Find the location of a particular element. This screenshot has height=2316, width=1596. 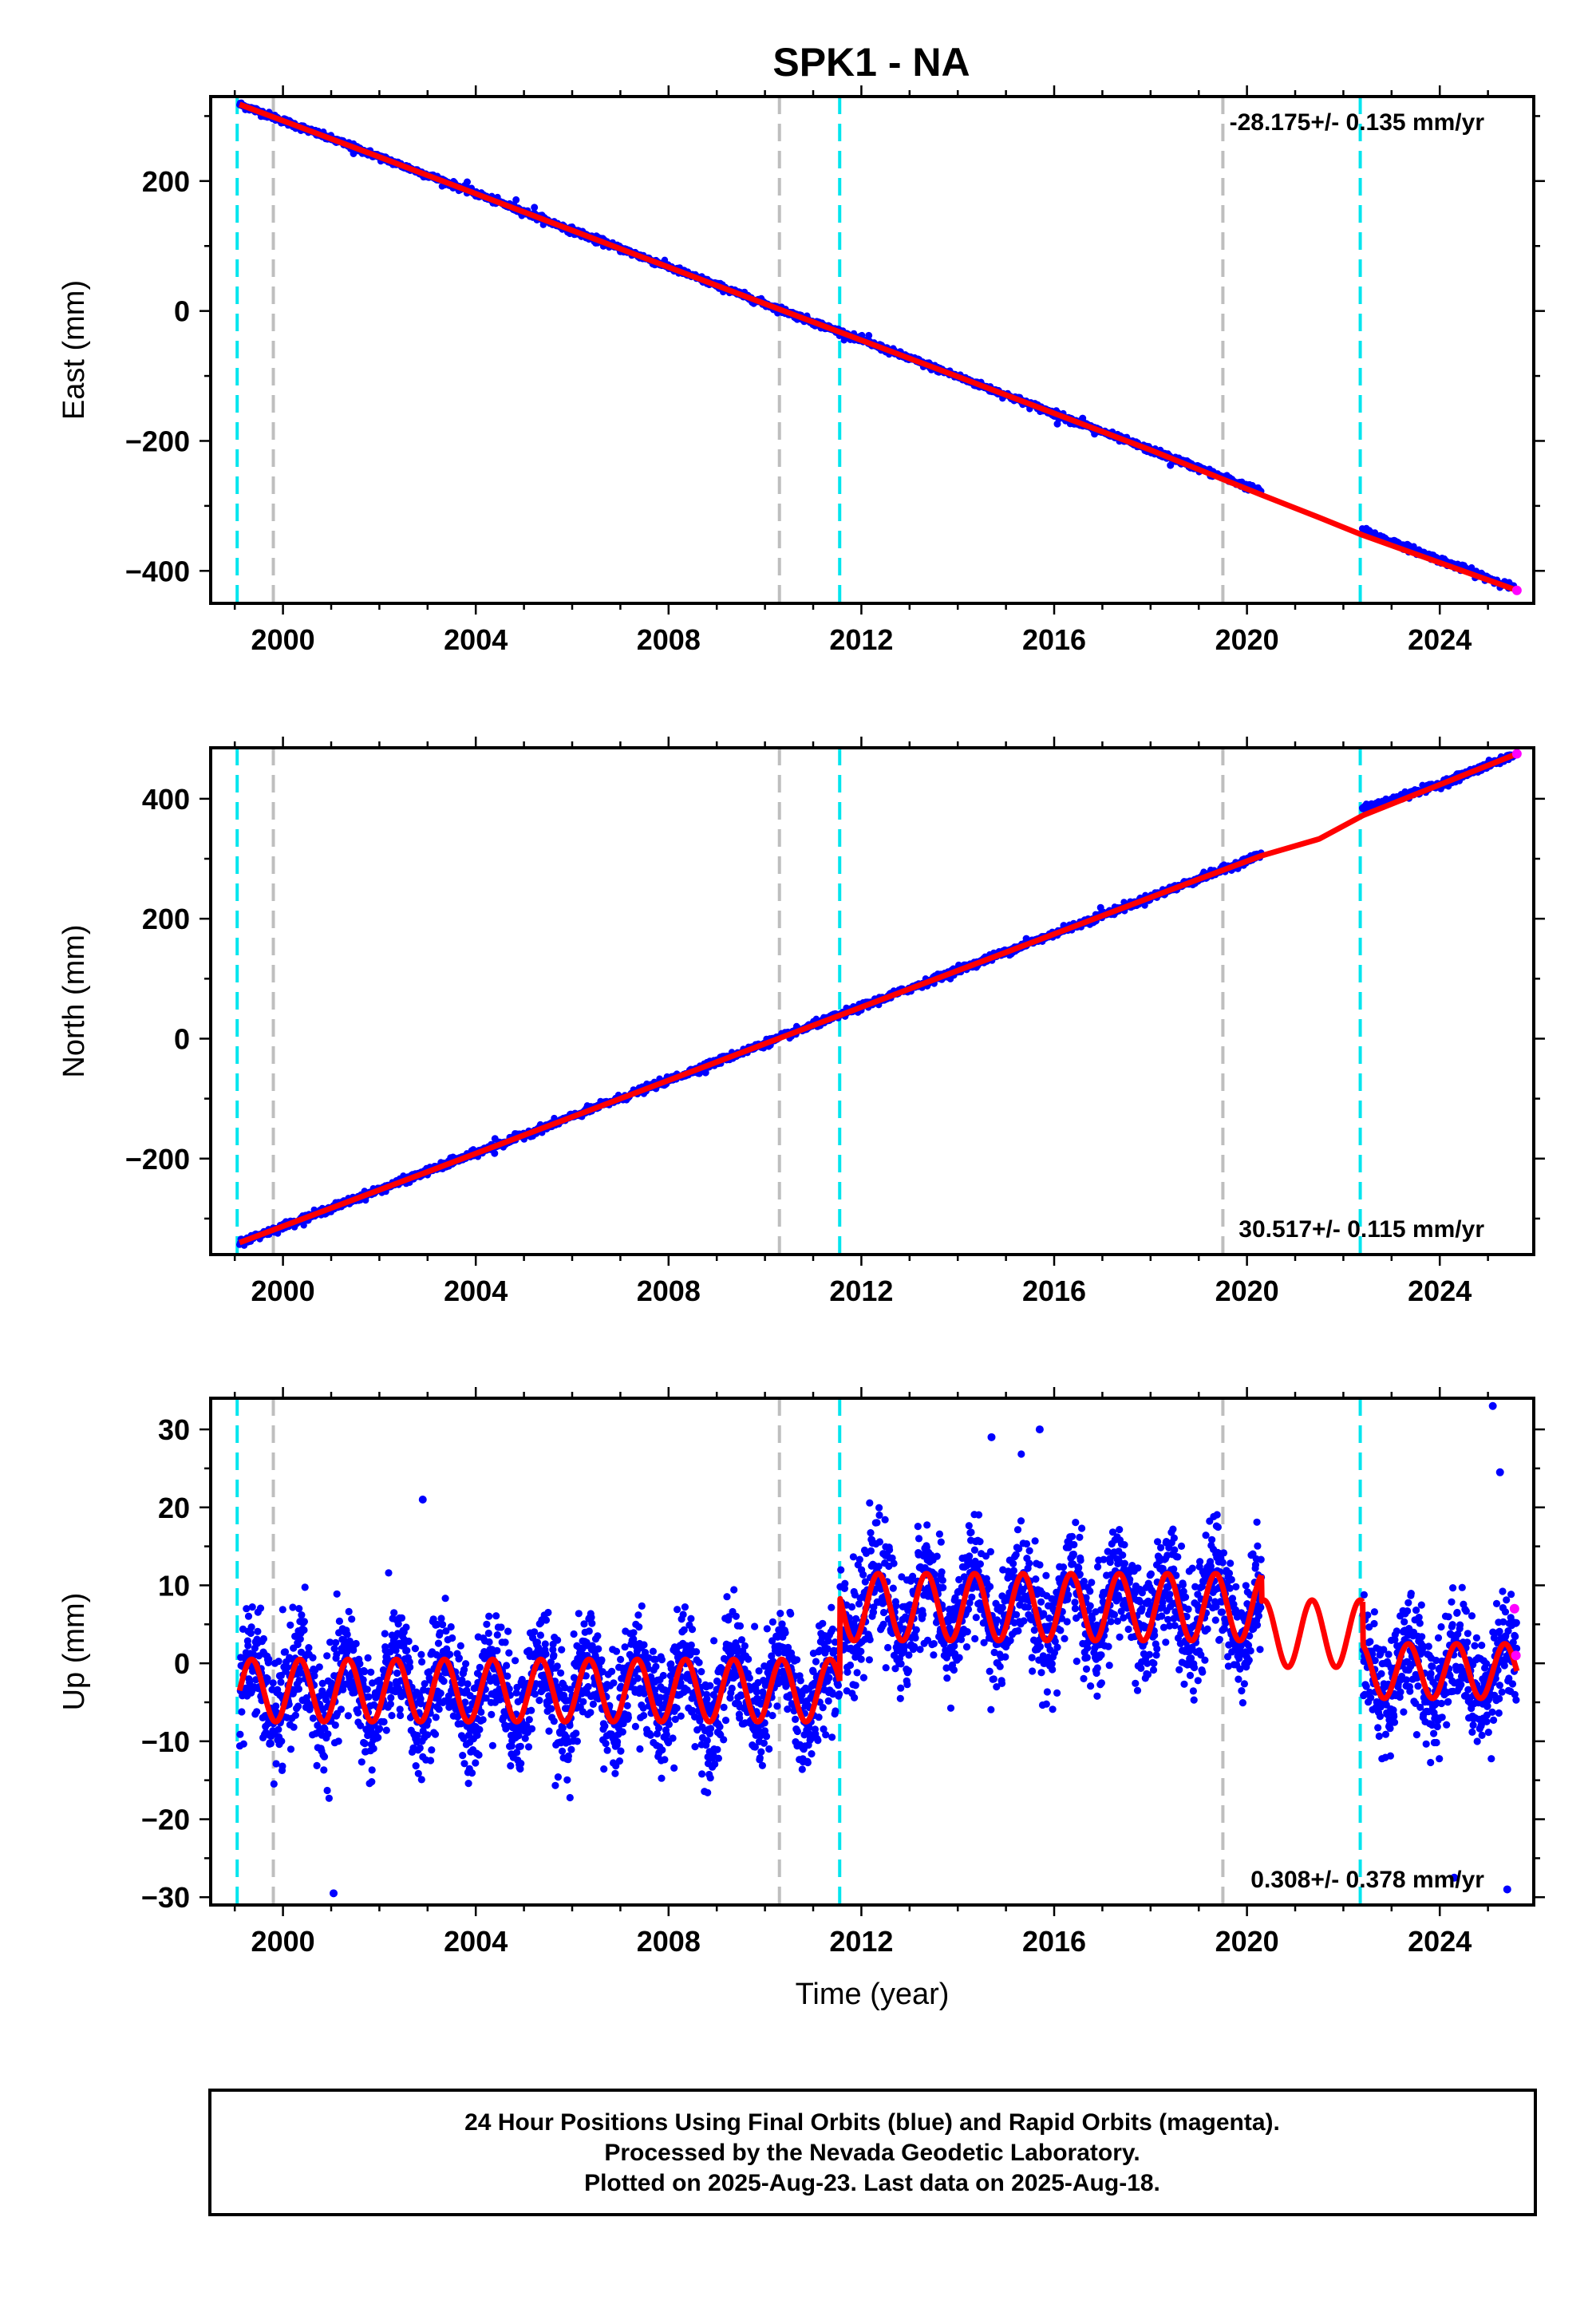

north-x-tick-label: 2016 is located at coordinates (1054, 1291).